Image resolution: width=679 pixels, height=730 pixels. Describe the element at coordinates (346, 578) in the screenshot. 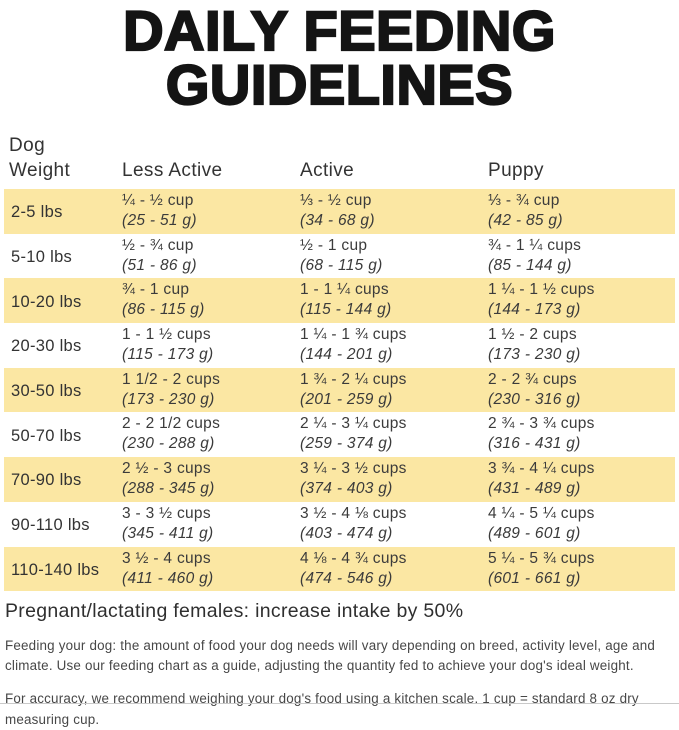

I see `grams-text: (474 - 546 g)` at that location.